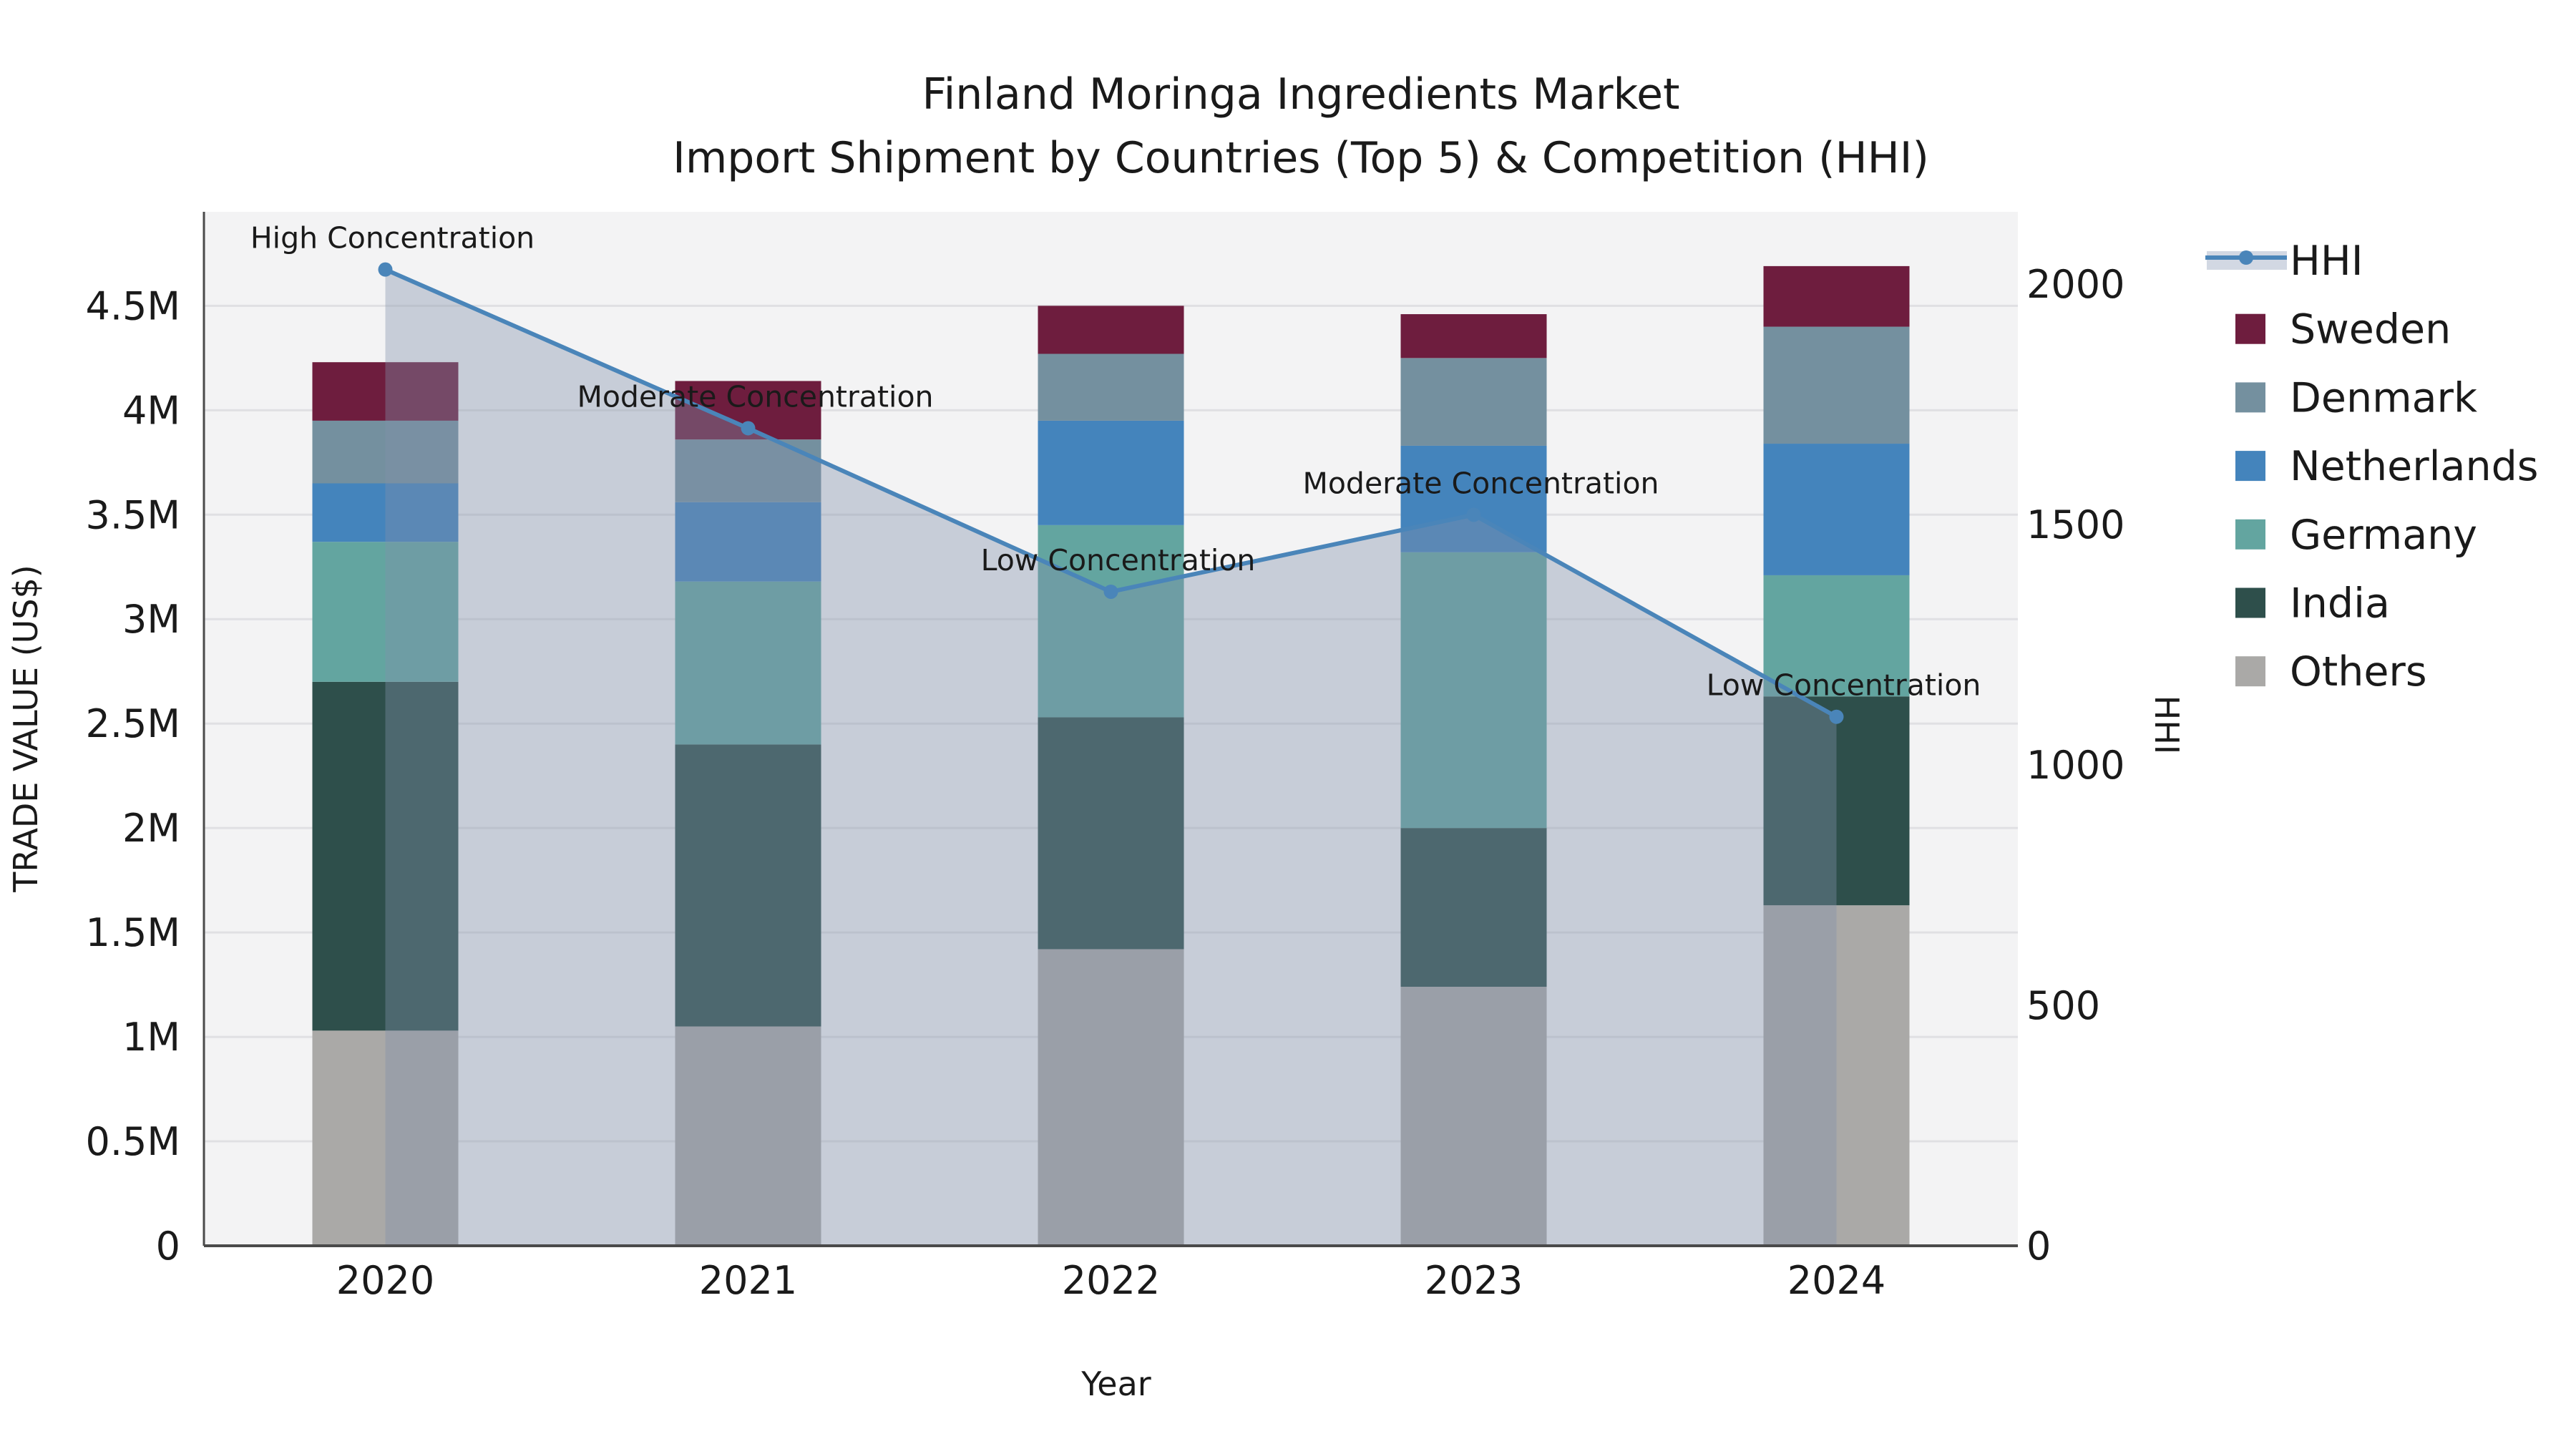  Describe the element at coordinates (748, 428) in the screenshot. I see `hhi-point-2021` at that location.